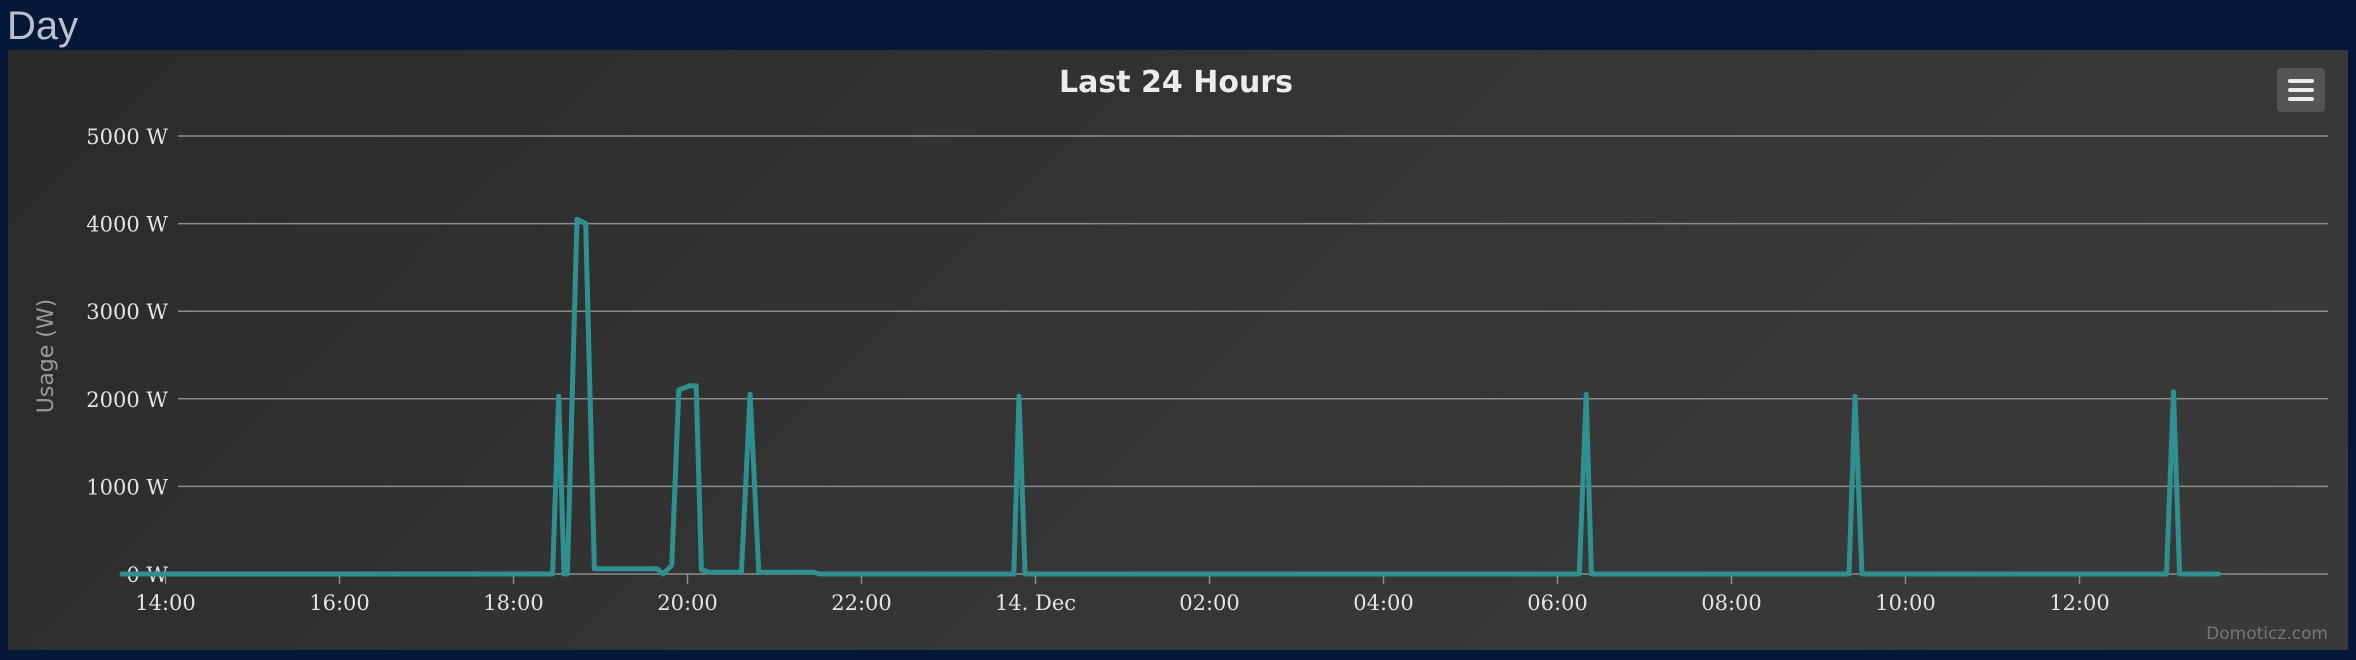 This screenshot has width=2356, height=660. What do you see at coordinates (1209, 603) in the screenshot?
I see `x-tick-label: 02:00` at bounding box center [1209, 603].